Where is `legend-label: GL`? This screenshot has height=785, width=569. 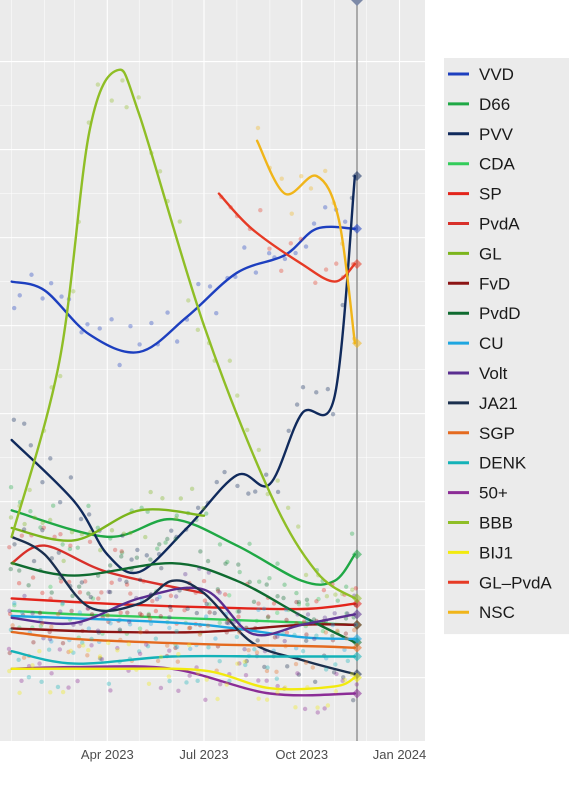
legend-label: GL is located at coordinates (490, 253).